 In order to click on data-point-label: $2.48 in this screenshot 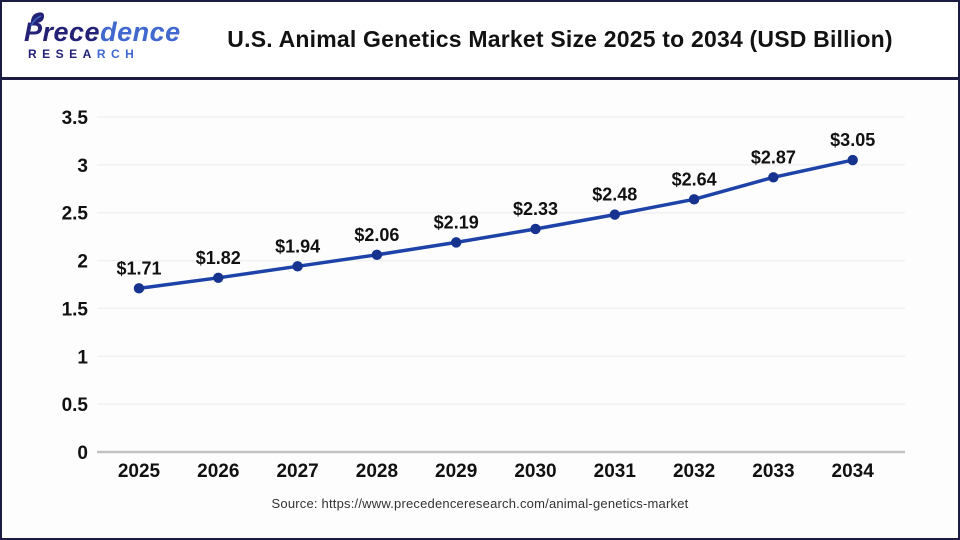, I will do `click(614, 195)`.